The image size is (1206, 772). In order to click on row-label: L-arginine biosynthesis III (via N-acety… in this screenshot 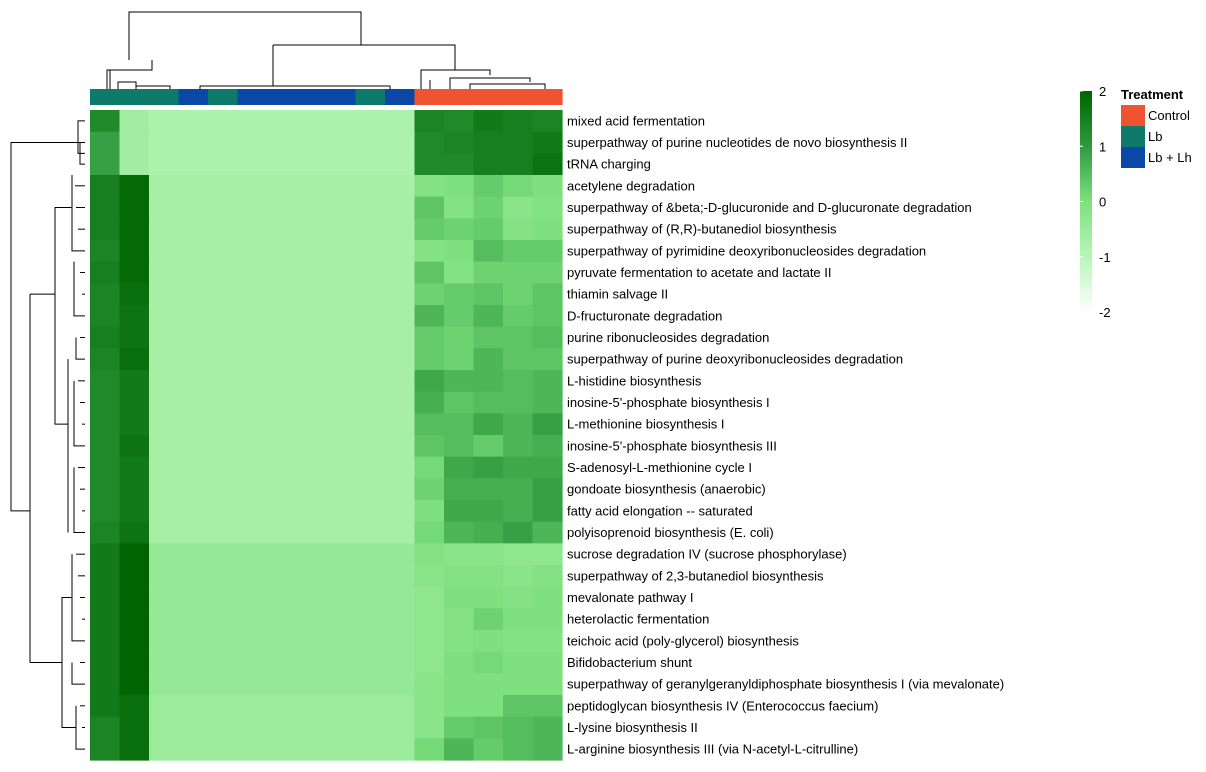, I will do `click(712, 749)`.